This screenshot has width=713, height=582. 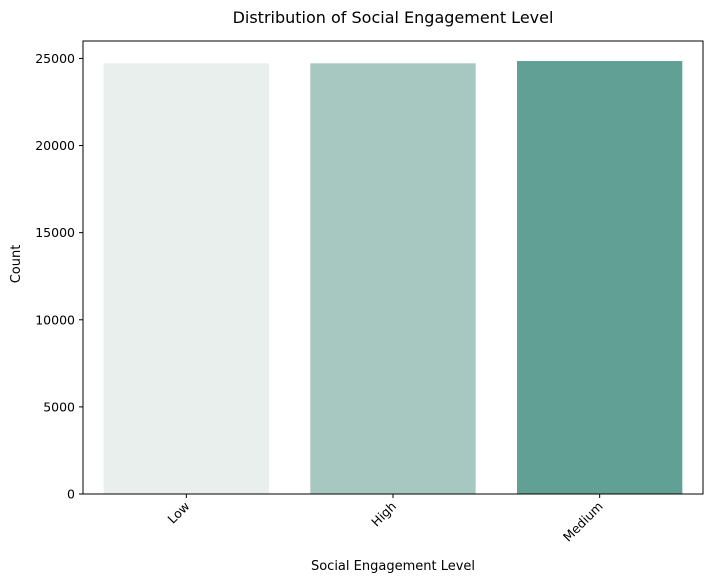 I want to click on y-axis-label: Count, so click(x=16, y=264).